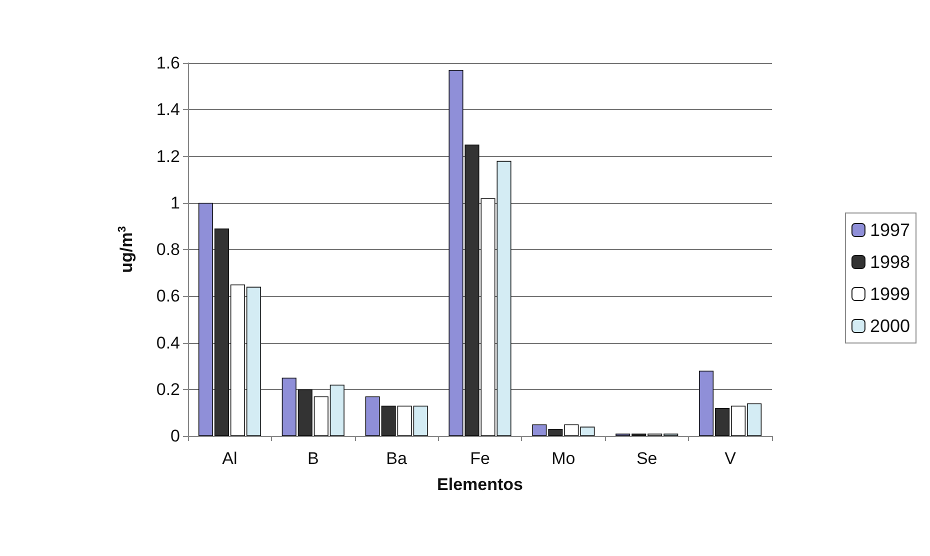 This screenshot has width=930, height=556. What do you see at coordinates (168, 110) in the screenshot?
I see `y-tick-label: 1.4` at bounding box center [168, 110].